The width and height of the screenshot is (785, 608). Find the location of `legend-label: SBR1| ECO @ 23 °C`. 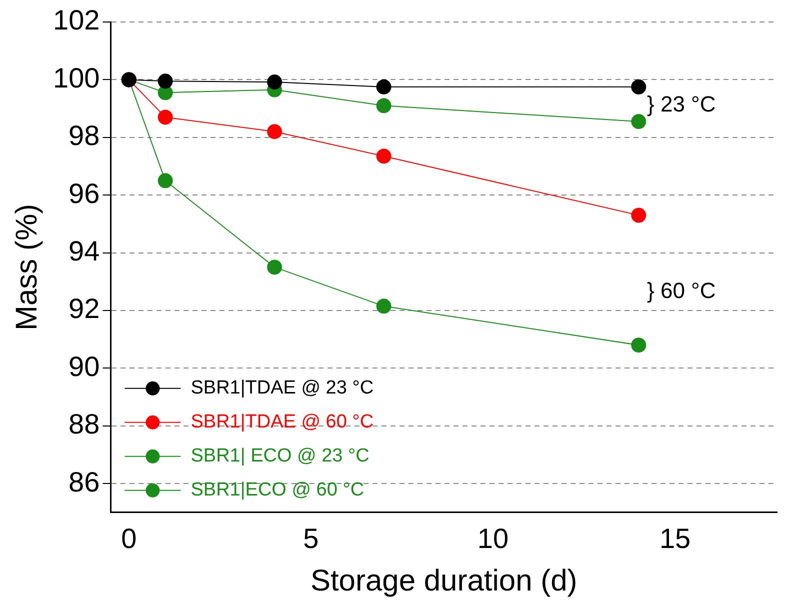

legend-label: SBR1| ECO @ 23 °C is located at coordinates (280, 456).